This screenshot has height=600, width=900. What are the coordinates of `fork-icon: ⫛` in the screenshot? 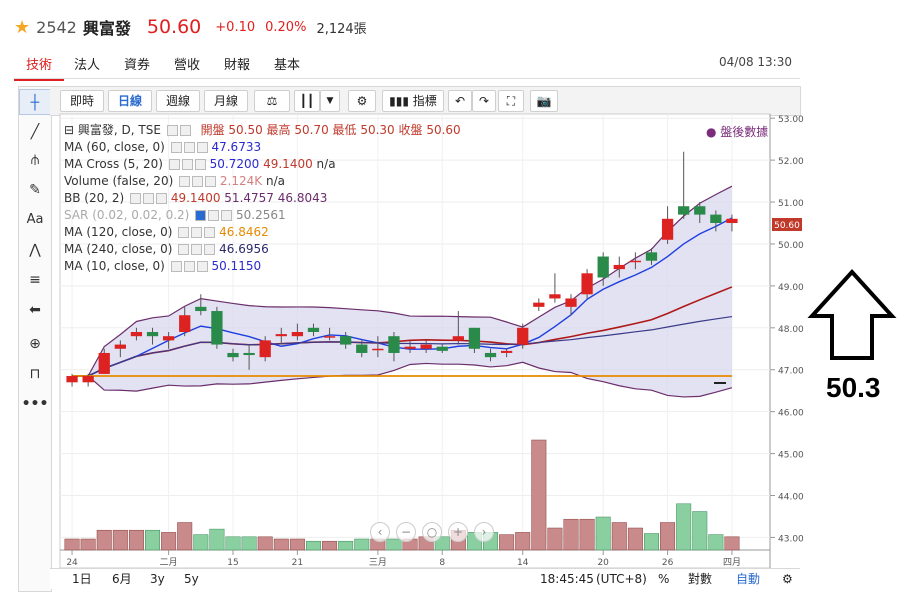 It's located at (35, 160).